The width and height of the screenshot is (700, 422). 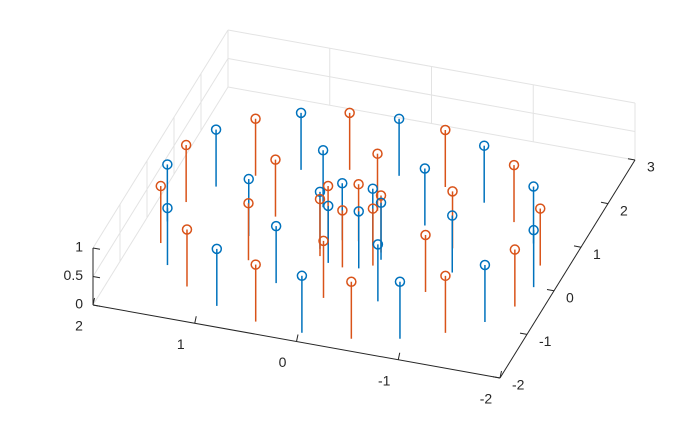 What do you see at coordinates (384, 380) in the screenshot?
I see `x-tick-label: -1` at bounding box center [384, 380].